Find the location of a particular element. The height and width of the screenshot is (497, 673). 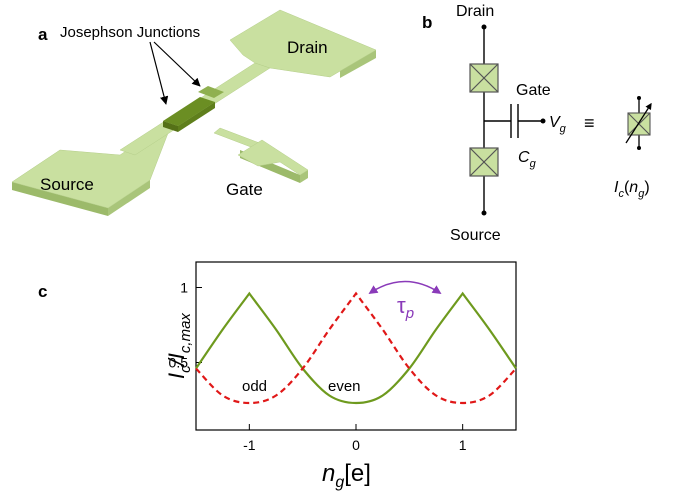

vg-label: Vg is located at coordinates (558, 124).